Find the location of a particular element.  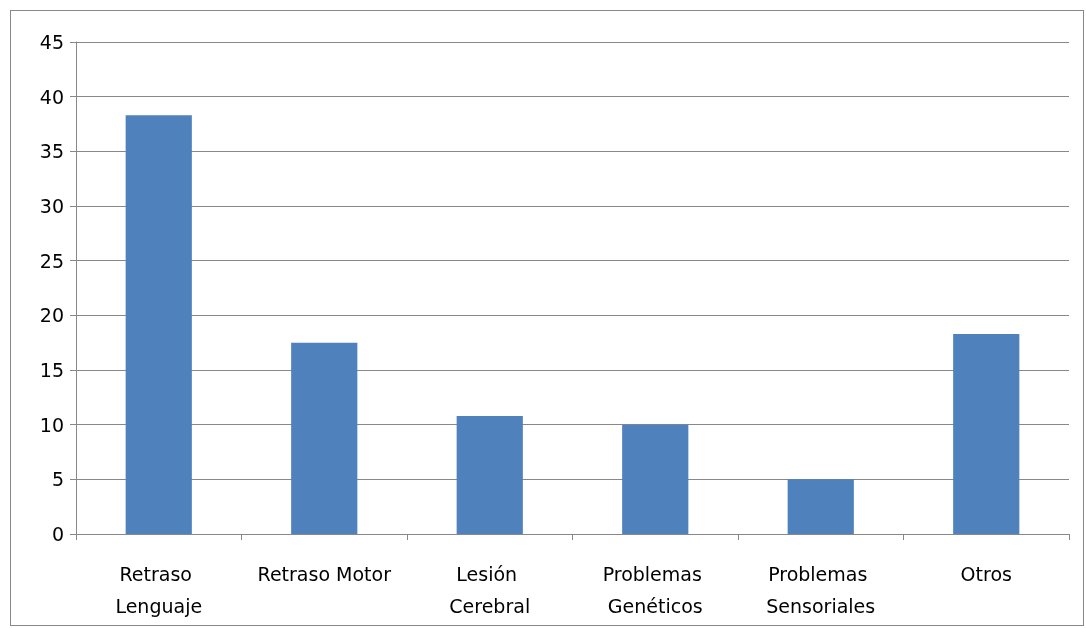

y-tick-label: 40 is located at coordinates (51, 96).